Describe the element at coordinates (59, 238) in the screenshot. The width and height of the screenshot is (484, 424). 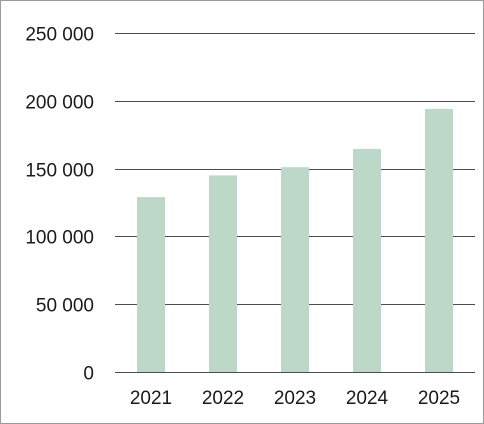
I see `y-tick-label: 100 000` at that location.